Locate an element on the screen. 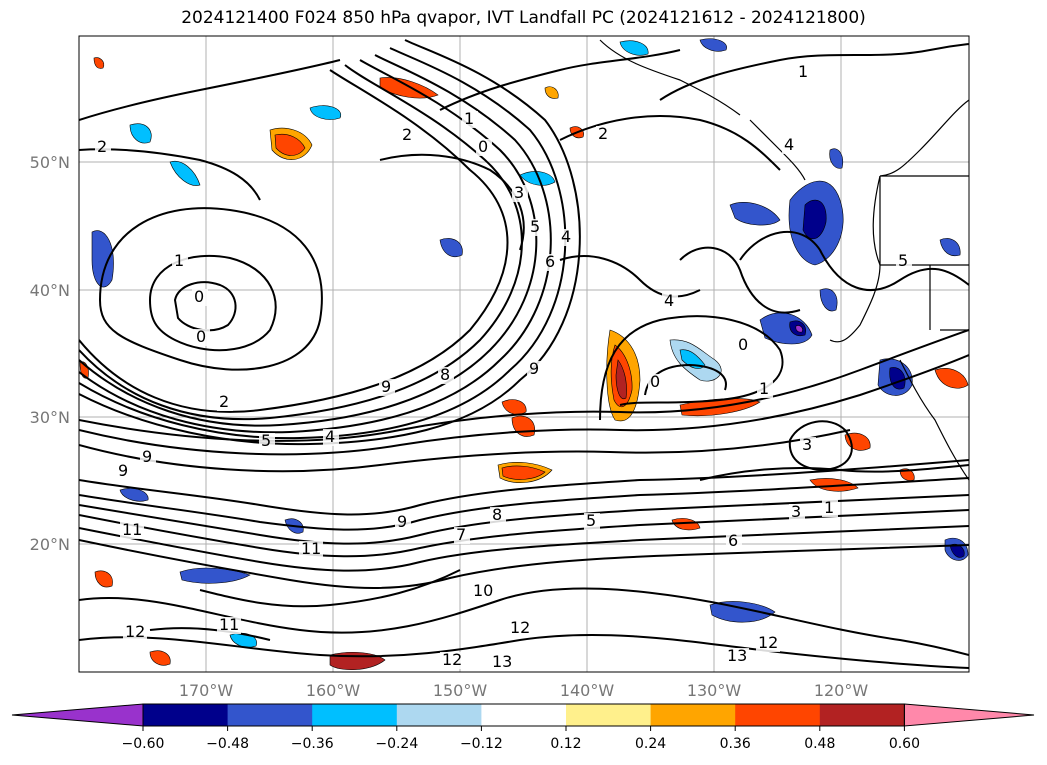  lon-label-130w: 130°W is located at coordinates (714, 690).